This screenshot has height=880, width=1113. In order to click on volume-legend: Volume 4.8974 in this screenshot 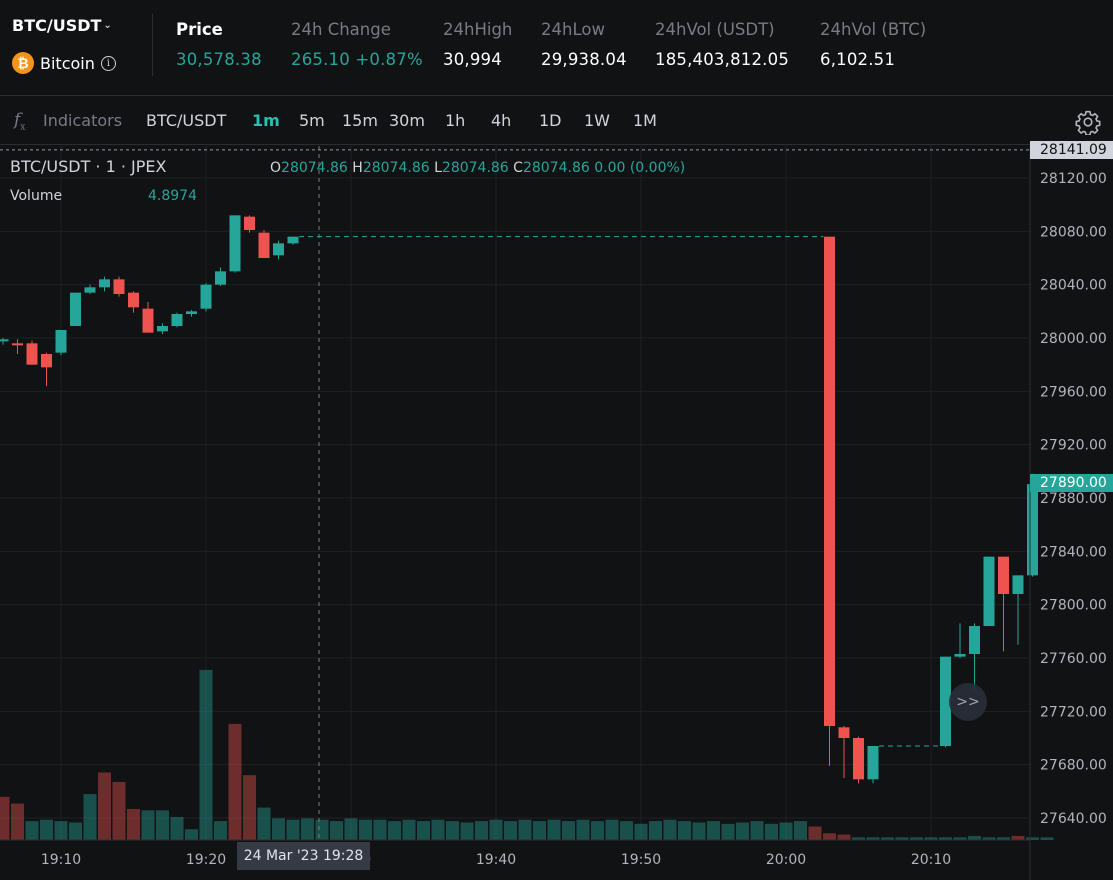, I will do `click(103, 196)`.